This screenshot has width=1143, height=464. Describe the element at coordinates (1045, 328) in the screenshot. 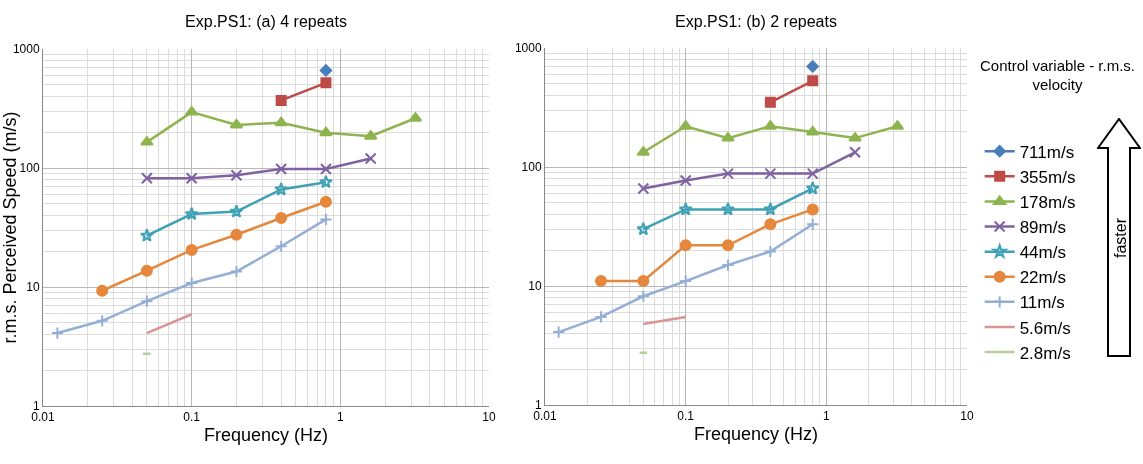

I see `legend-label: 5.6m/s` at that location.